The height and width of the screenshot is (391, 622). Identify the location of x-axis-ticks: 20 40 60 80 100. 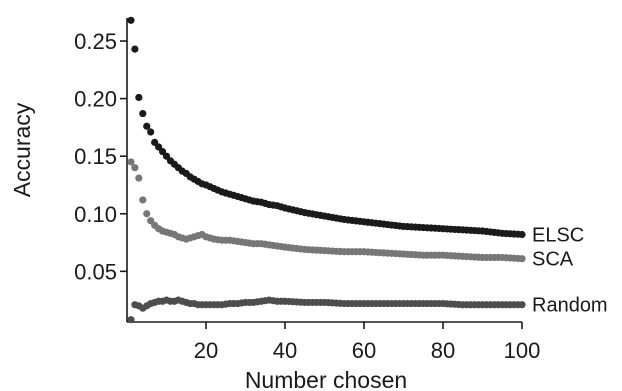
(367, 342).